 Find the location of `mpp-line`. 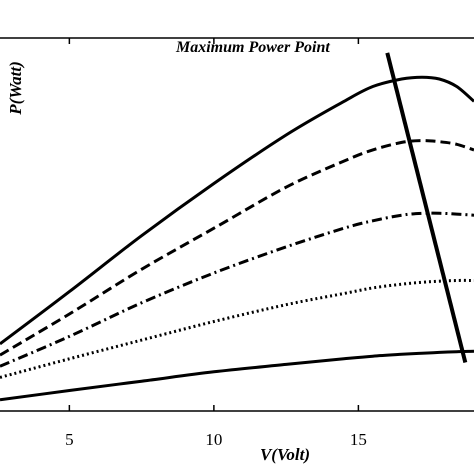

mpp-line is located at coordinates (426, 207).